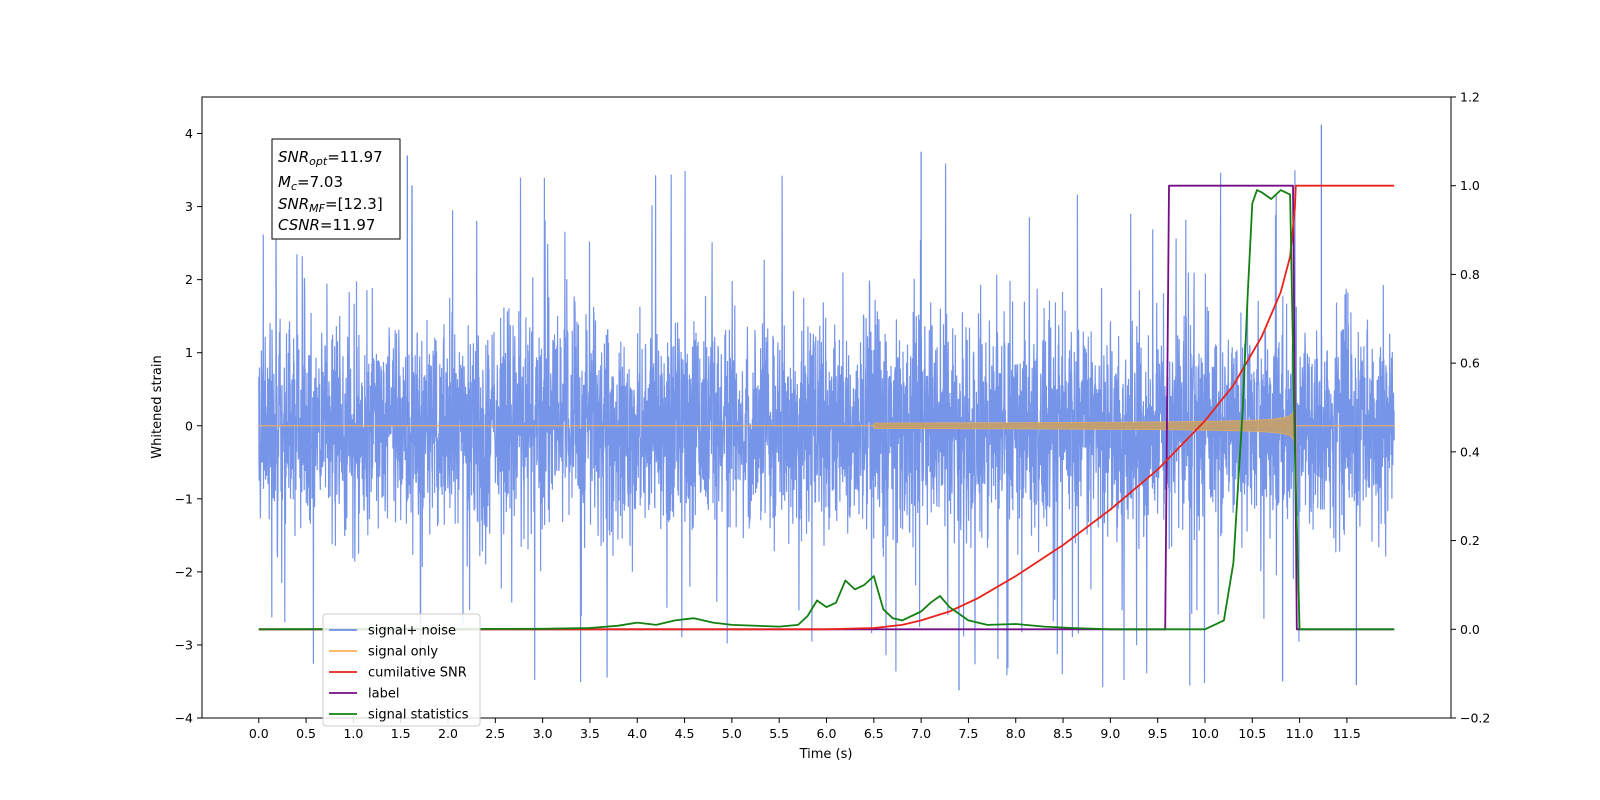  I want to click on y-tick-label: 0, so click(189, 425).